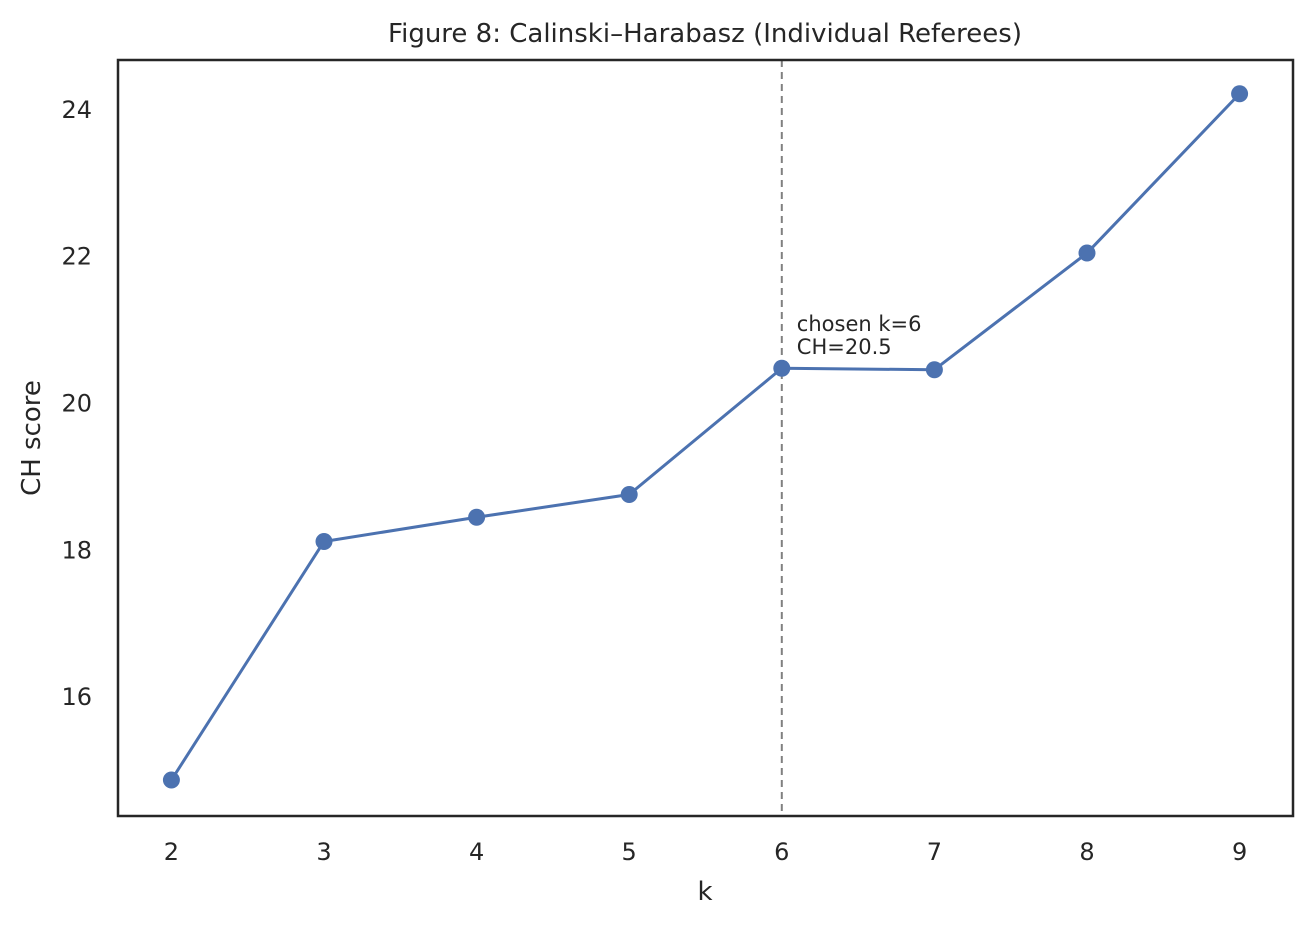 Image resolution: width=1312 pixels, height=927 pixels. Describe the element at coordinates (76, 257) in the screenshot. I see `y-tick-label: 22` at that location.